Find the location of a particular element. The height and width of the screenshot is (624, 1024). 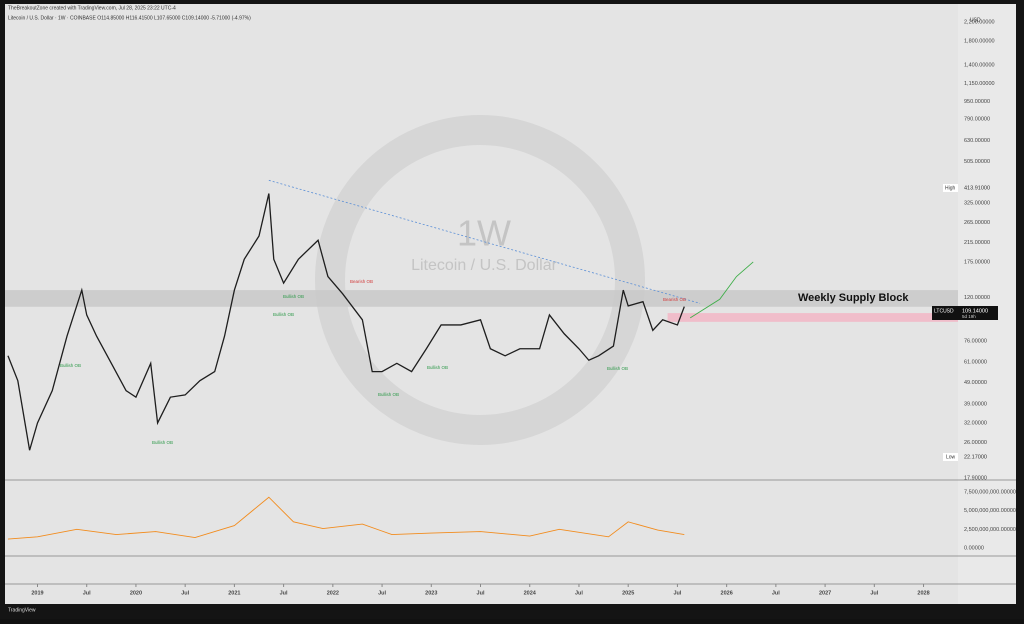

y-tick-label: 175.00000 is located at coordinates (977, 262).